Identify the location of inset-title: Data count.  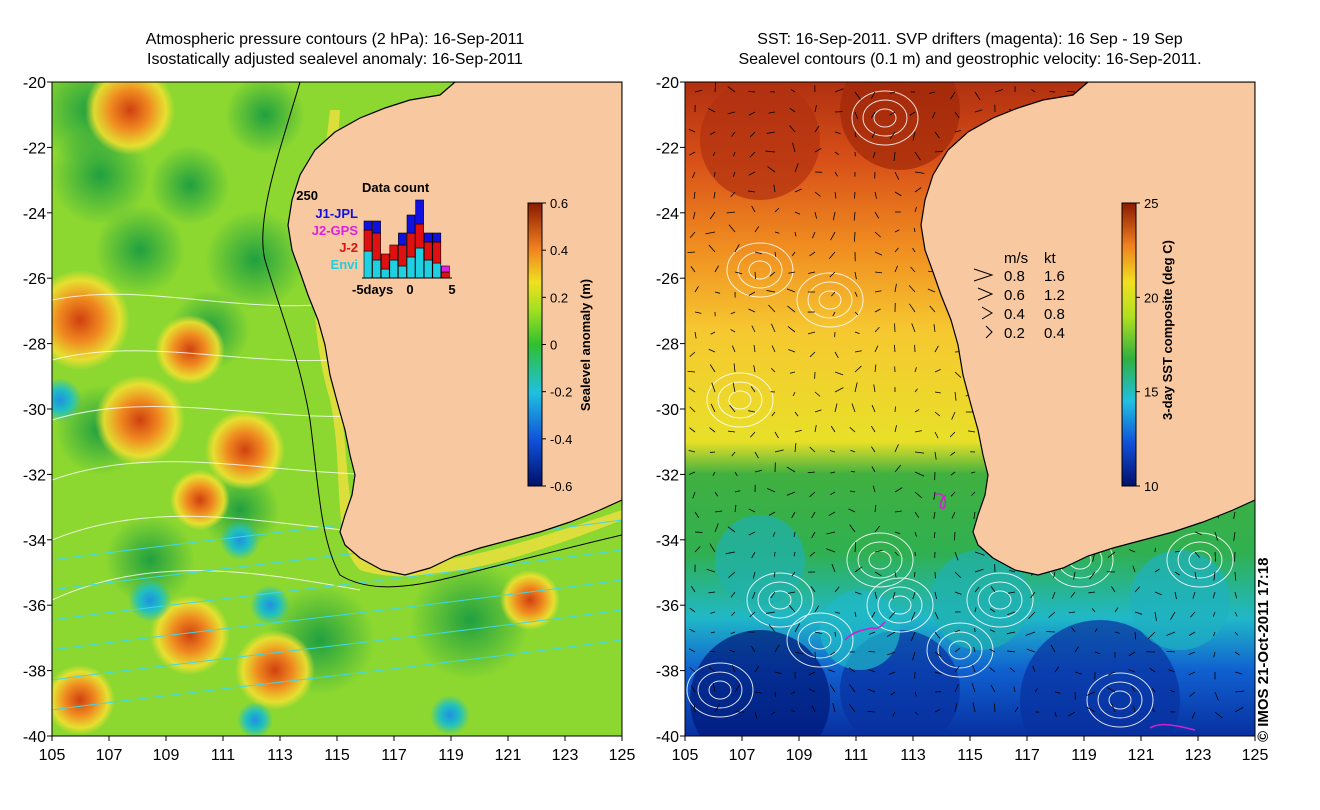
(396, 187).